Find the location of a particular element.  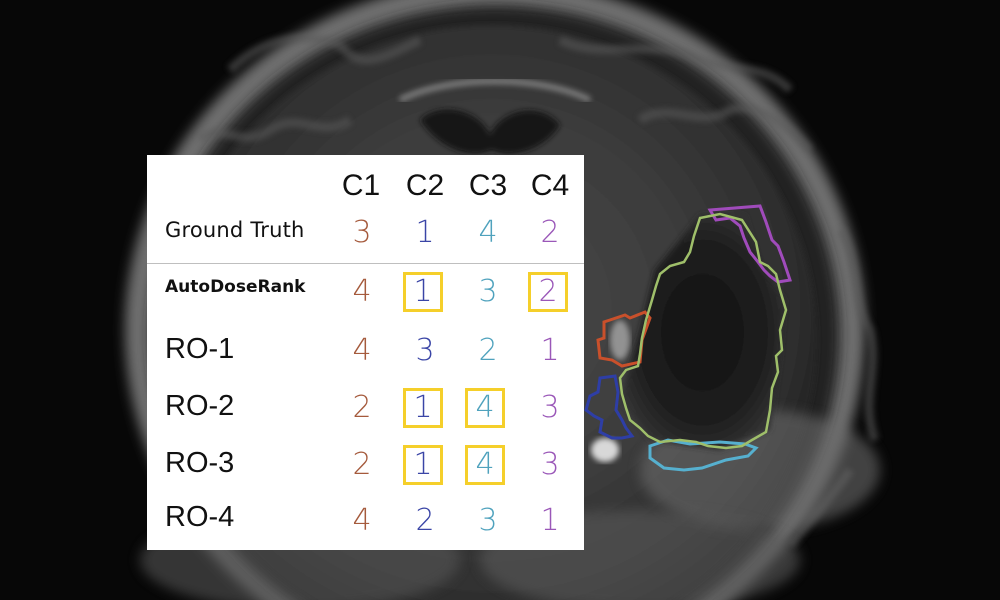

contour-c4-outline is located at coordinates (749, 244).